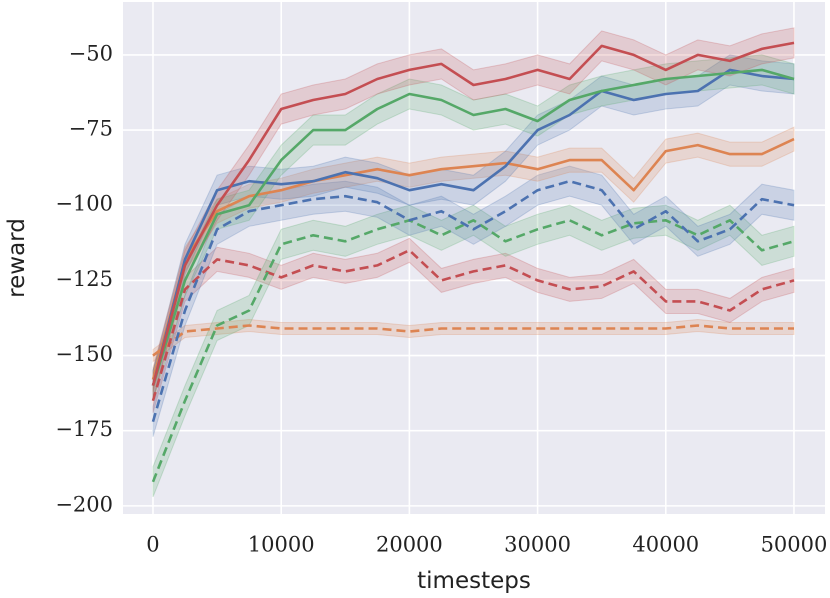 The width and height of the screenshot is (830, 598). What do you see at coordinates (91, 129) in the screenshot?
I see `y-tick-label: −75` at bounding box center [91, 129].